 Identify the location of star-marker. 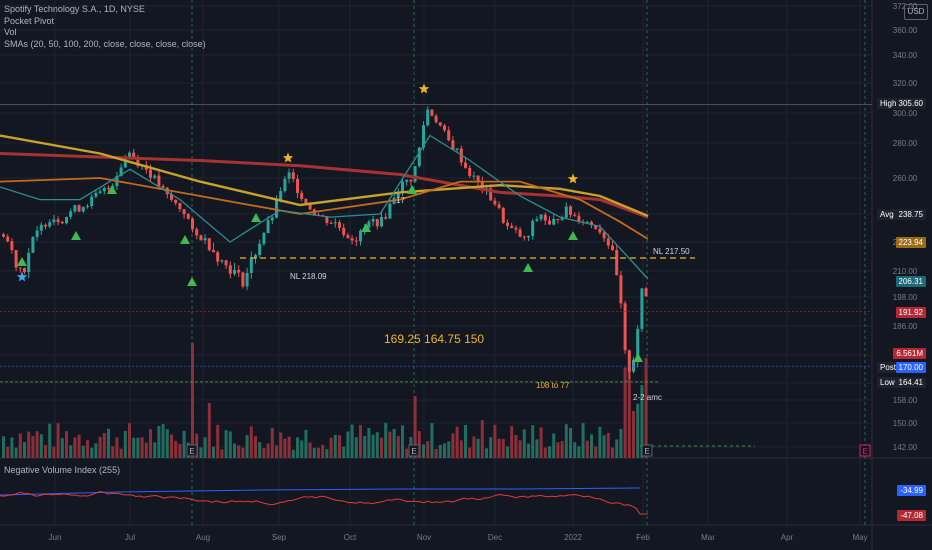
(288, 157).